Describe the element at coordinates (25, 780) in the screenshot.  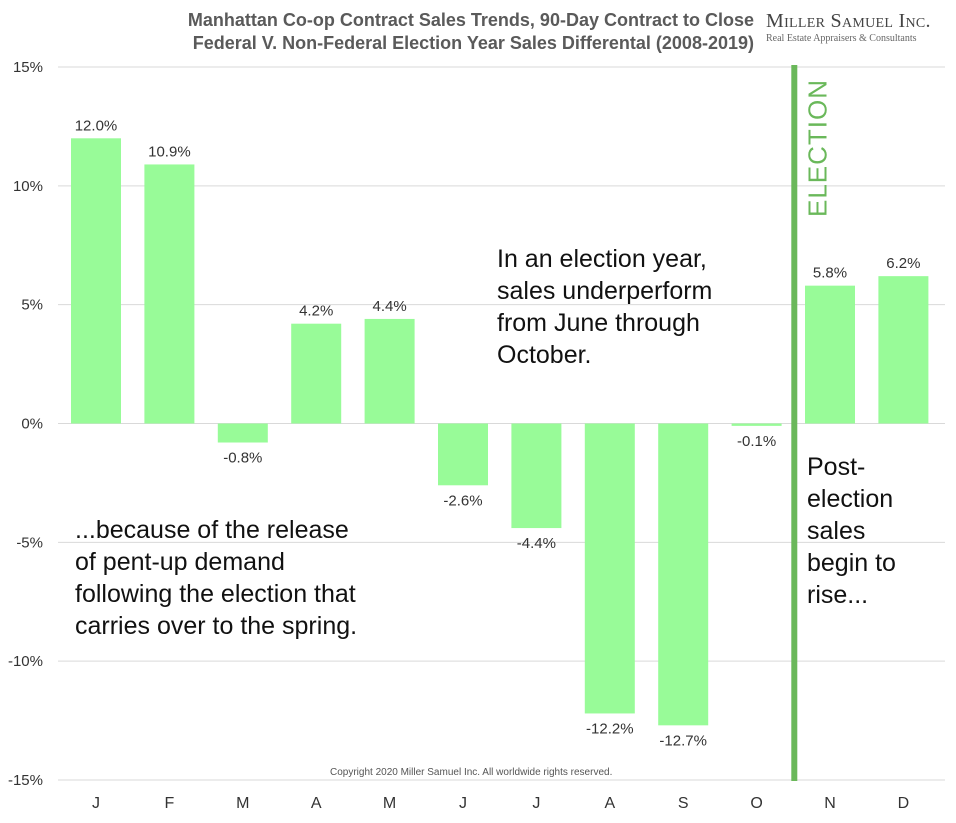
I see `y-tick-label: -15%` at that location.